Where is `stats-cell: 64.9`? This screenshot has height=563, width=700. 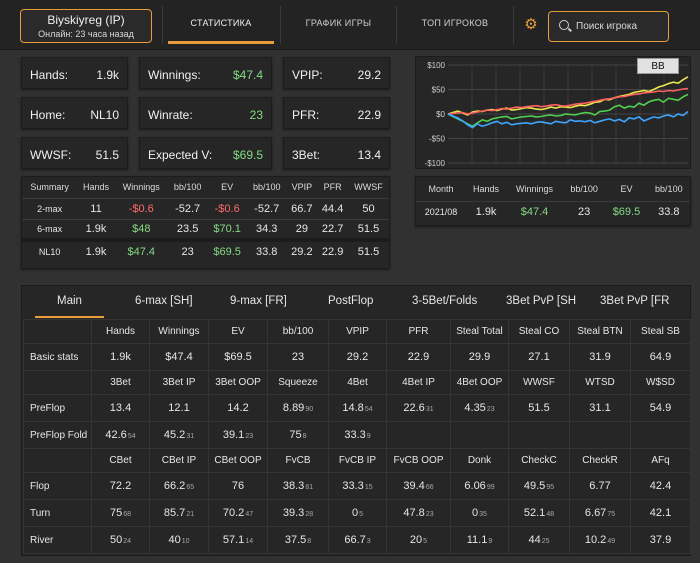 stats-cell: 64.9 is located at coordinates (660, 357).